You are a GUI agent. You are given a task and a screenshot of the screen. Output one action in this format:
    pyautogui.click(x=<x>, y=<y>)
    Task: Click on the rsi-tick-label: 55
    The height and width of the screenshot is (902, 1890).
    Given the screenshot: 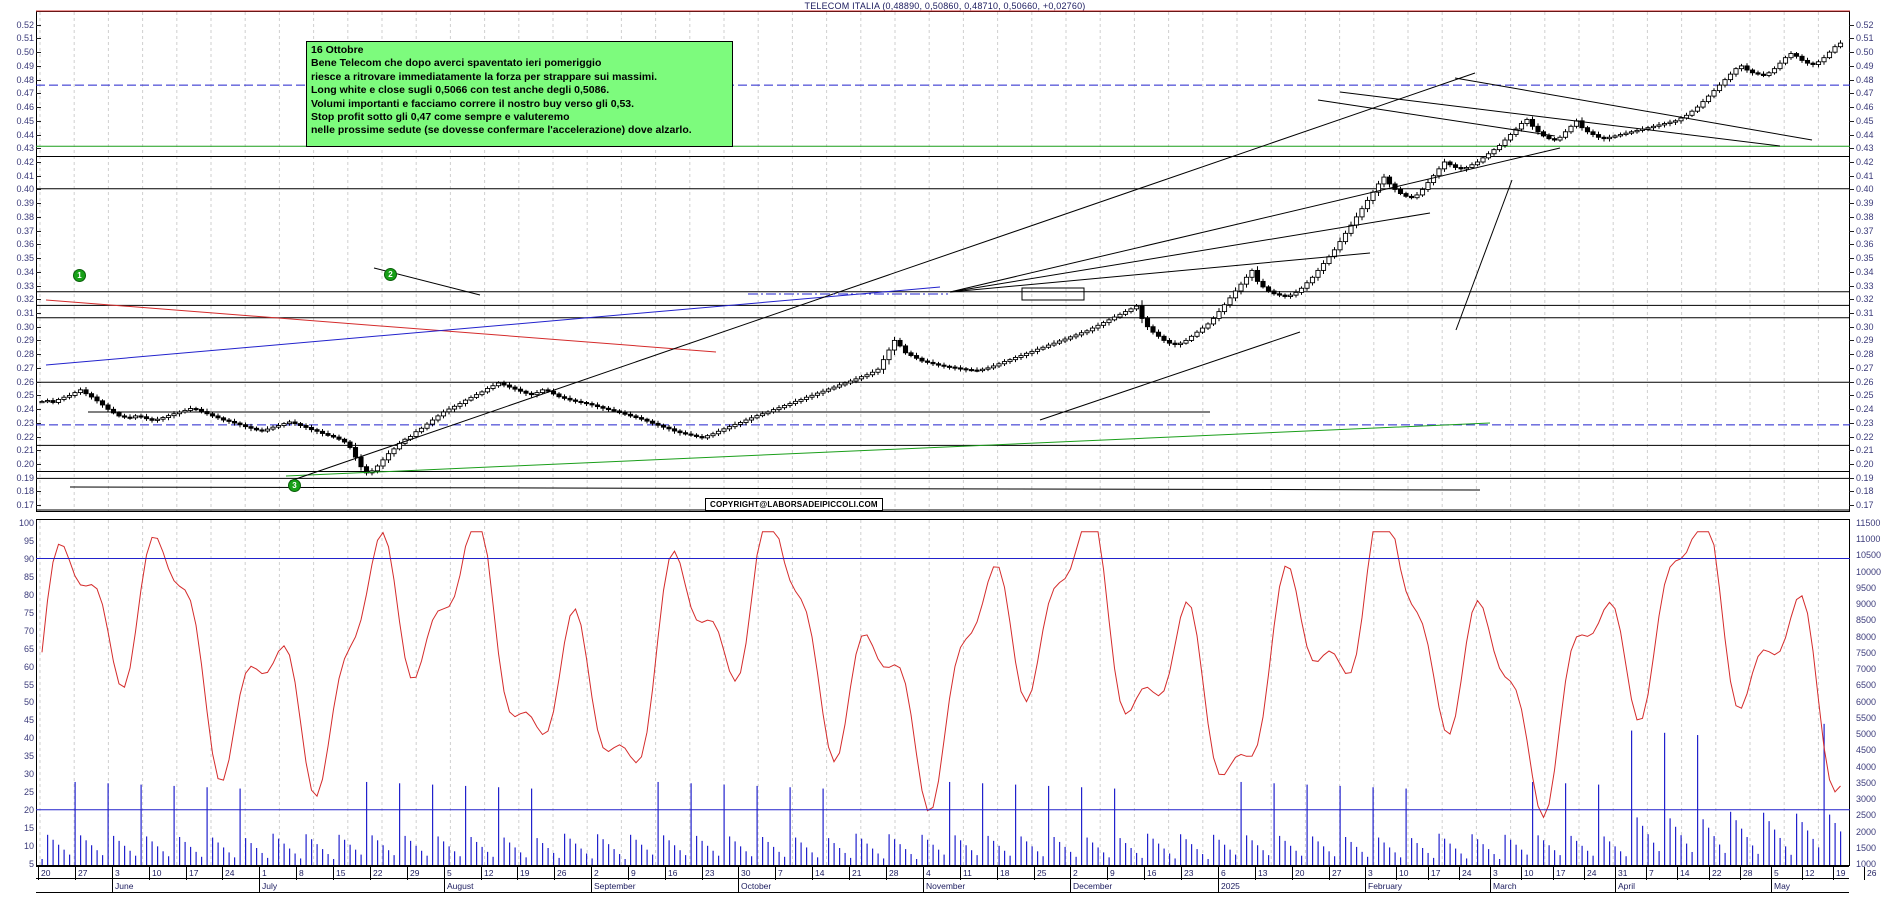 What is the action you would take?
    pyautogui.click(x=28, y=684)
    